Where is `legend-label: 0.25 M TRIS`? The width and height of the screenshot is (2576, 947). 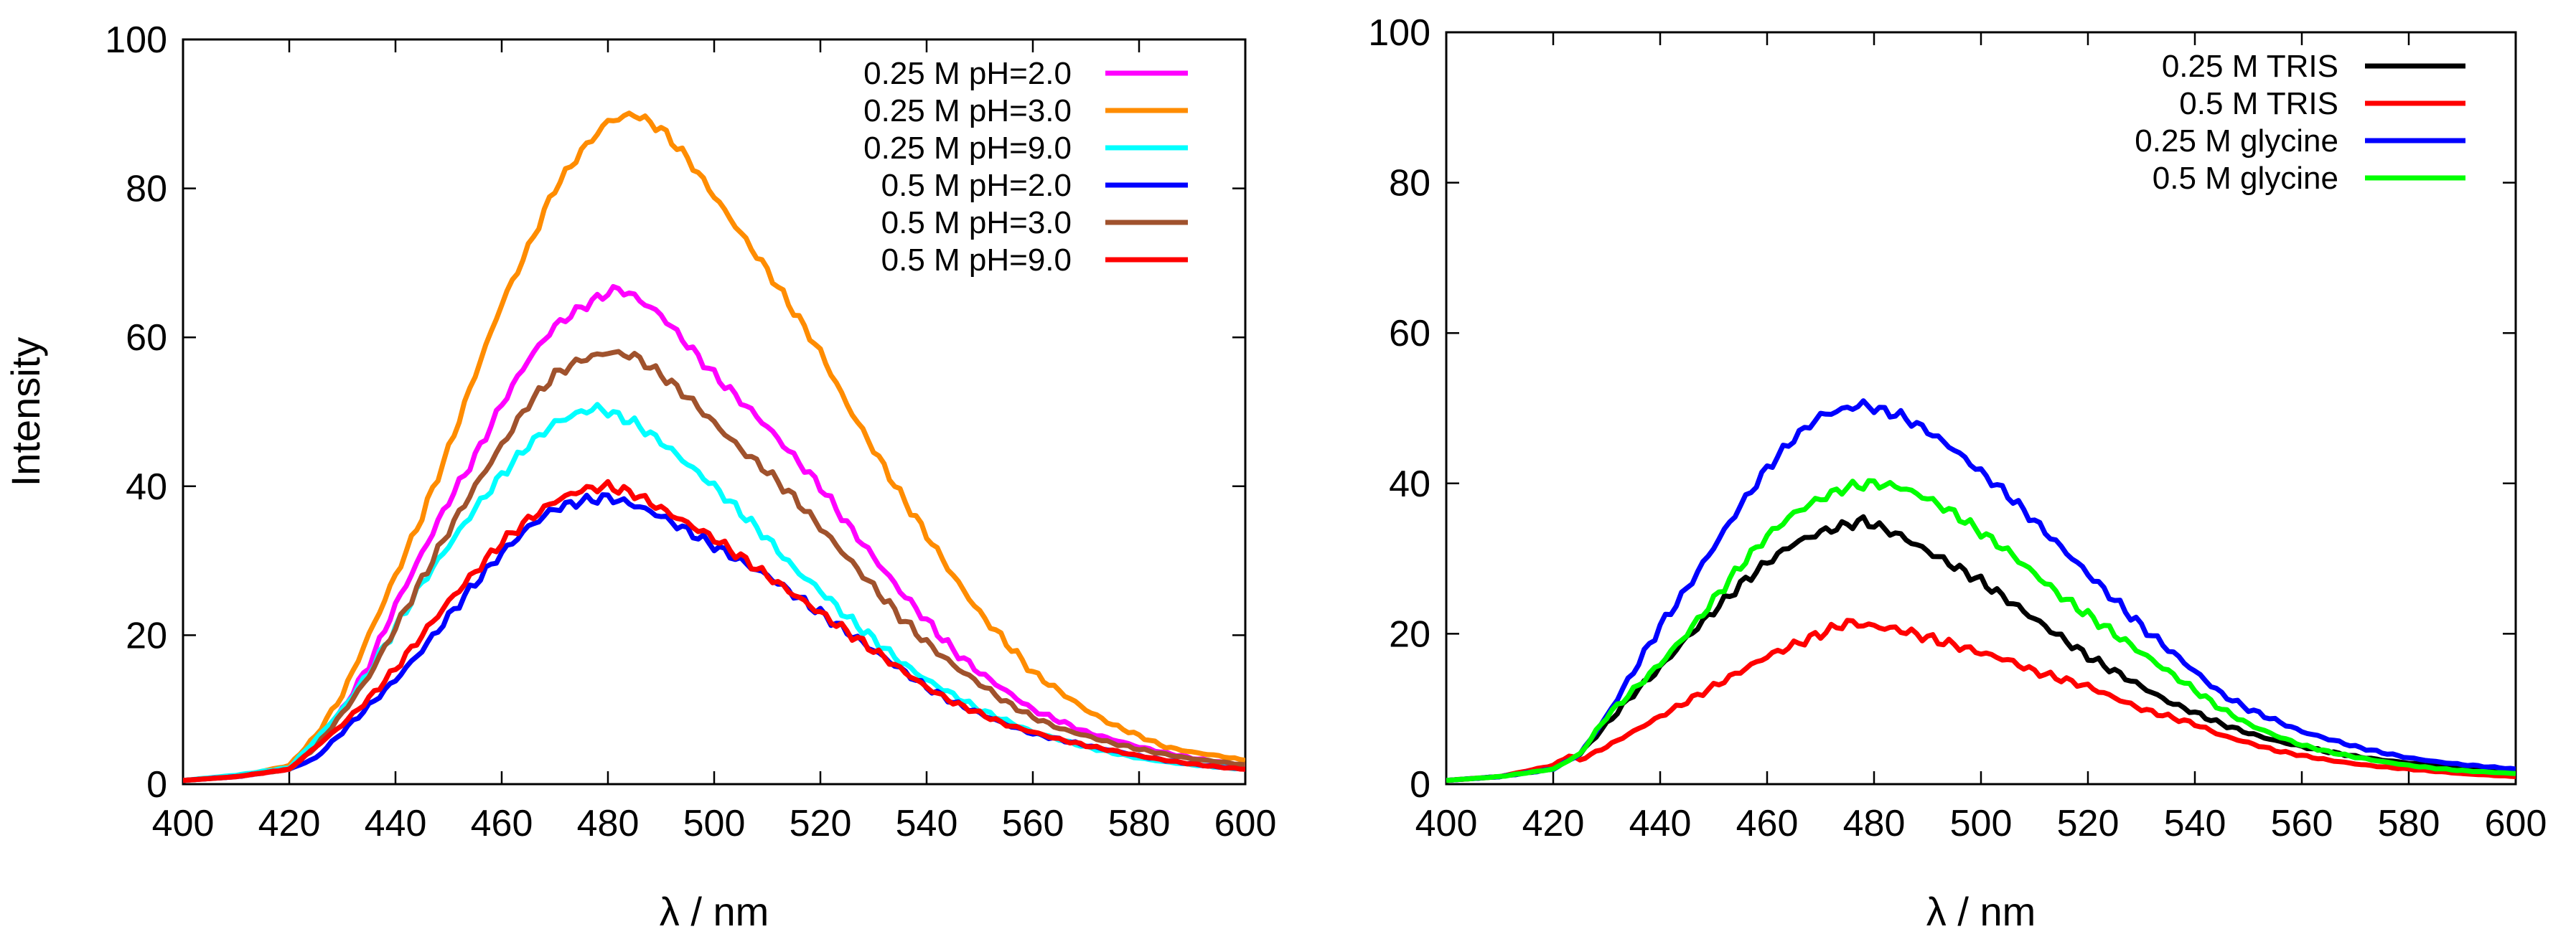
legend-label: 0.25 M TRIS is located at coordinates (2250, 66).